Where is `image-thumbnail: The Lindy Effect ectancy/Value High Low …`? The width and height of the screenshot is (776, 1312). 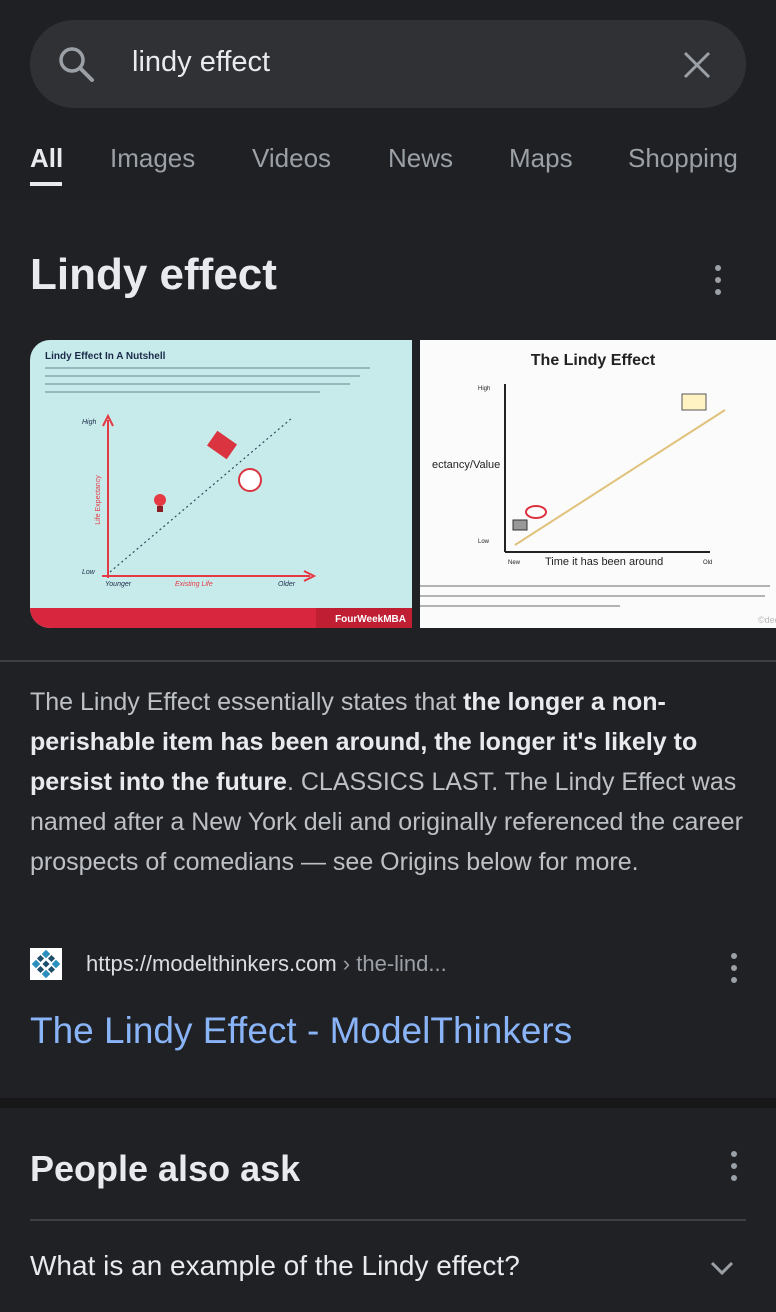
image-thumbnail: The Lindy Effect ectancy/Value High Low … is located at coordinates (598, 484).